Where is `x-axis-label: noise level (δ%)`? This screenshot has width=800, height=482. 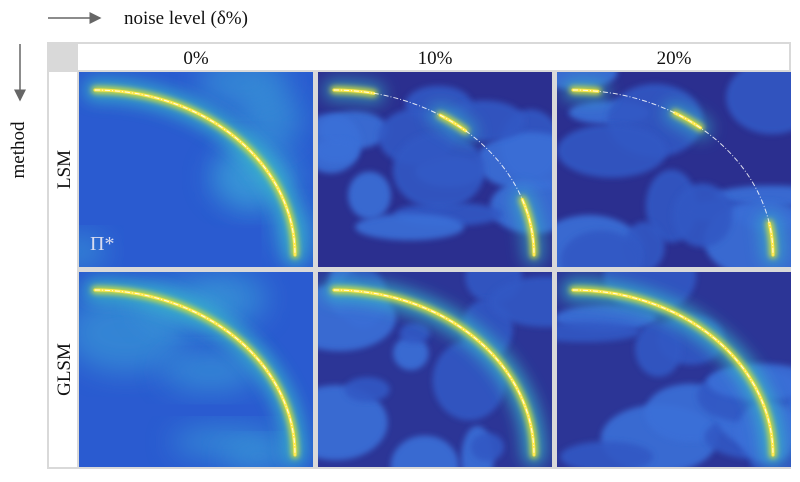 x-axis-label: noise level (δ%) is located at coordinates (186, 18).